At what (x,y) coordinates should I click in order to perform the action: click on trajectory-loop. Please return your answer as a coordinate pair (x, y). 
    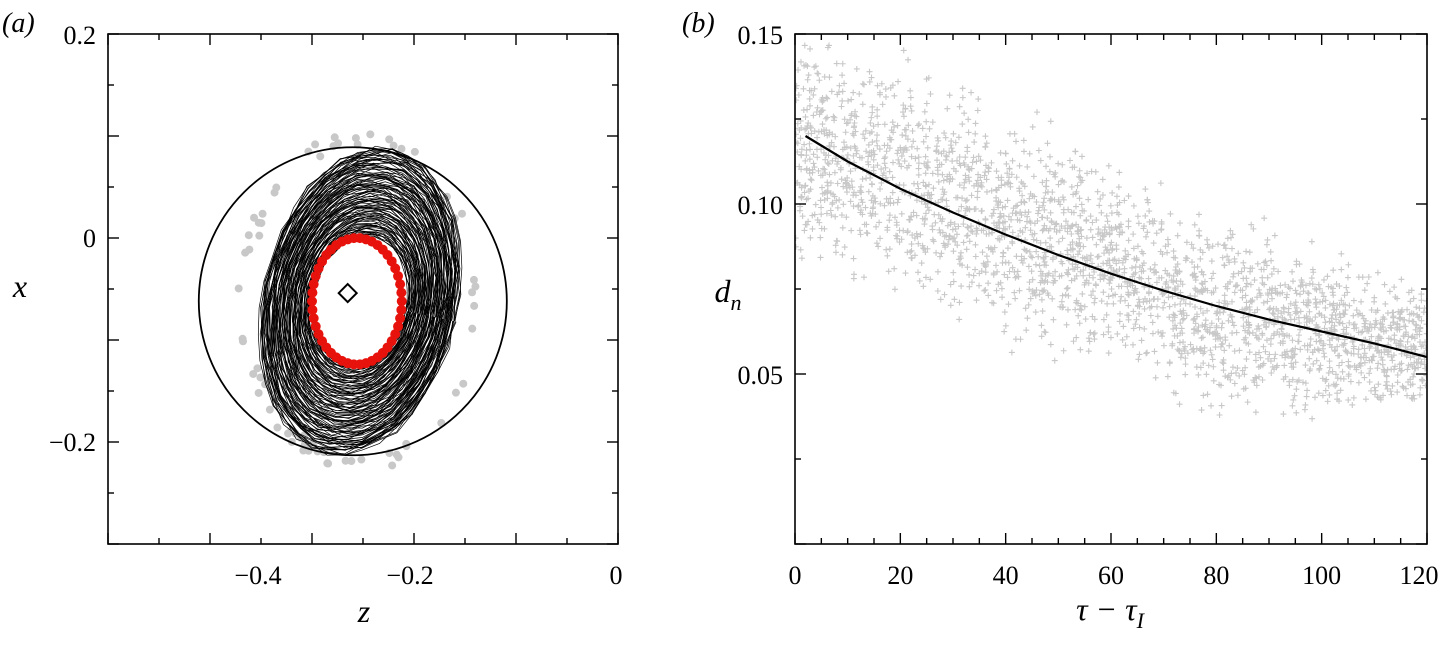
    Looking at the image, I should click on (360, 300).